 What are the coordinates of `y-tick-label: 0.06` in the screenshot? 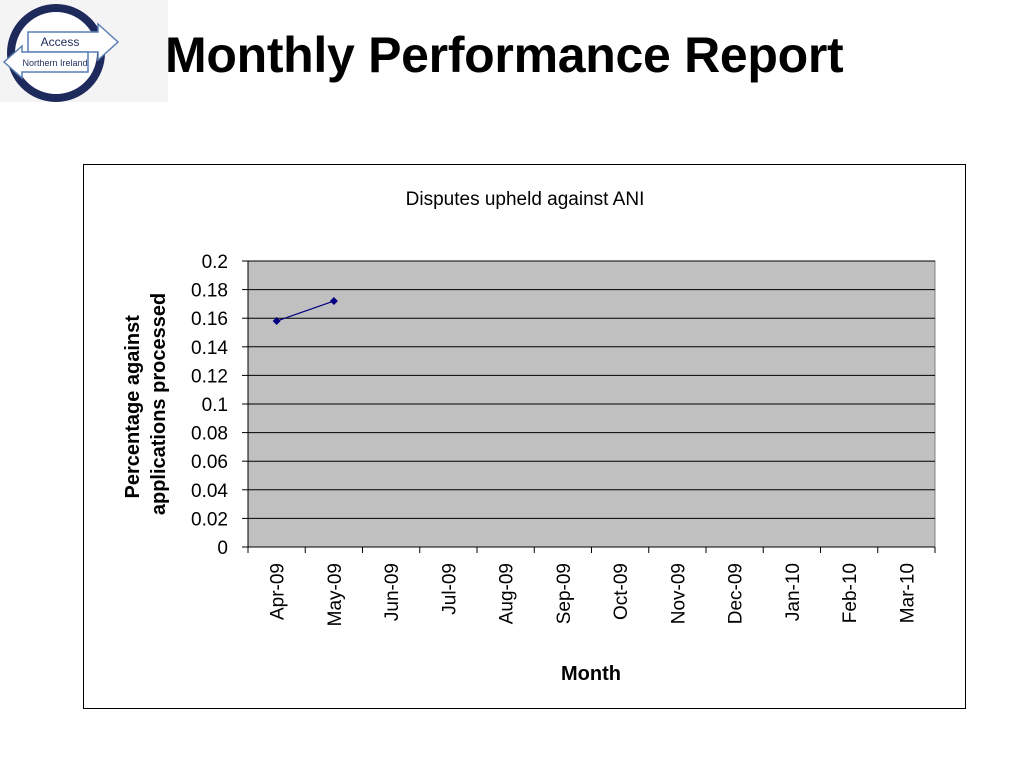 It's located at (209, 462).